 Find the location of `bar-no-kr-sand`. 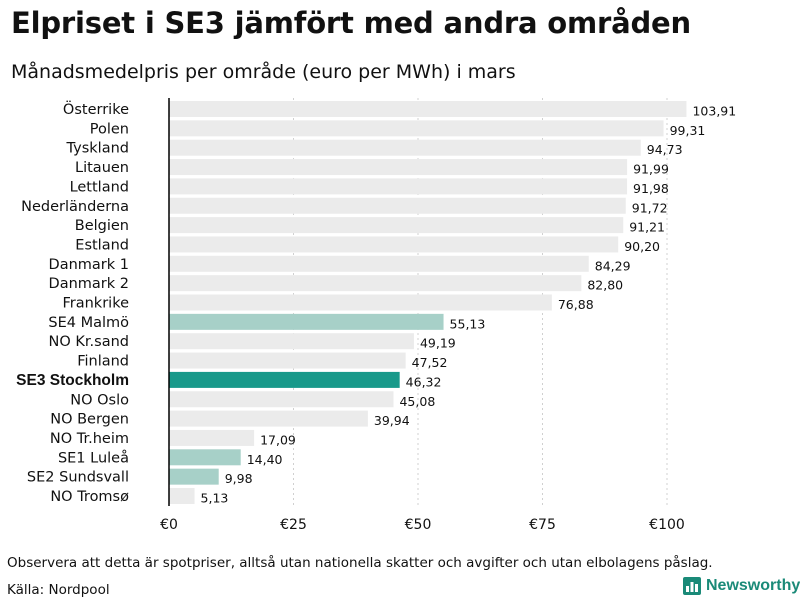

bar-no-kr-sand is located at coordinates (291, 341).